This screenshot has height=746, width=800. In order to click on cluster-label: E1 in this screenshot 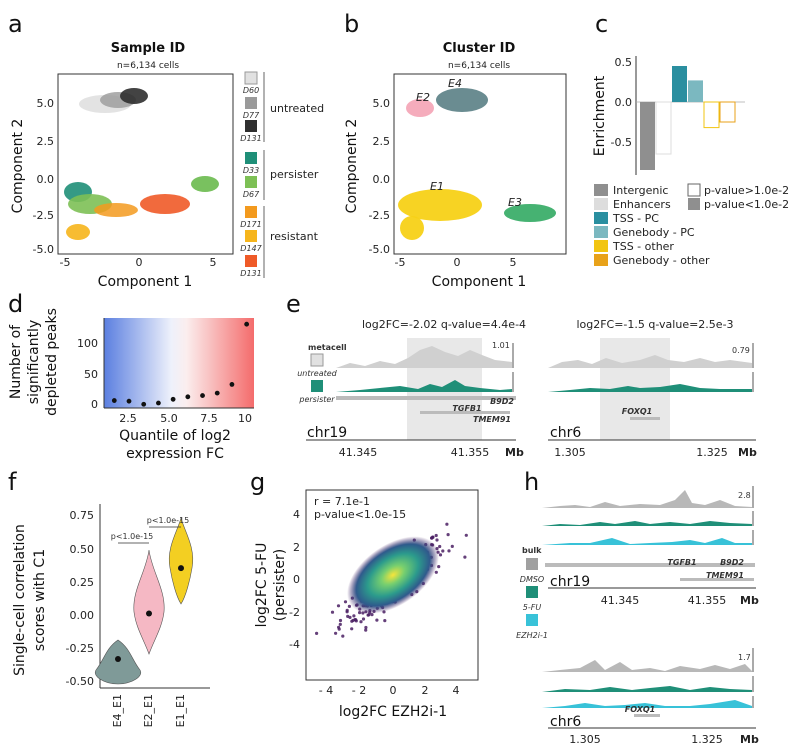, I will do `click(437, 186)`.